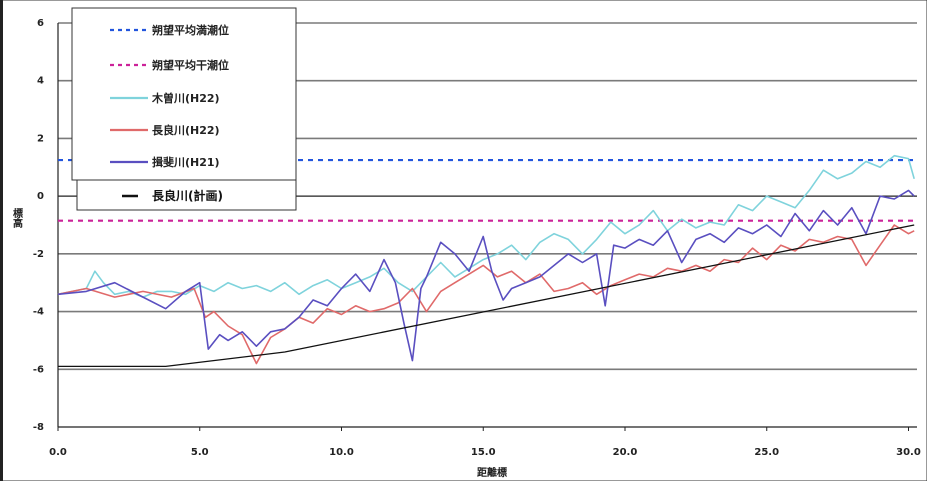 This screenshot has width=927, height=481. I want to click on y-tick-6: -6, so click(38, 369).